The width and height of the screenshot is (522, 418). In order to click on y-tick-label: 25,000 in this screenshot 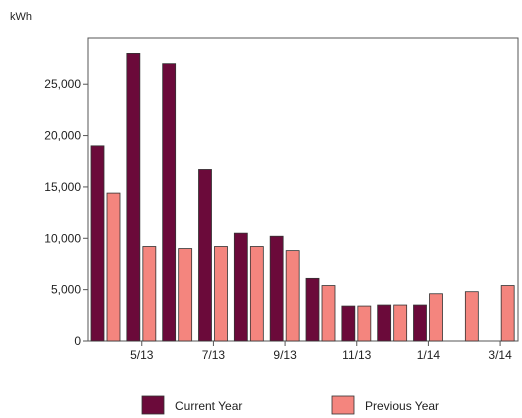, I will do `click(62, 84)`.